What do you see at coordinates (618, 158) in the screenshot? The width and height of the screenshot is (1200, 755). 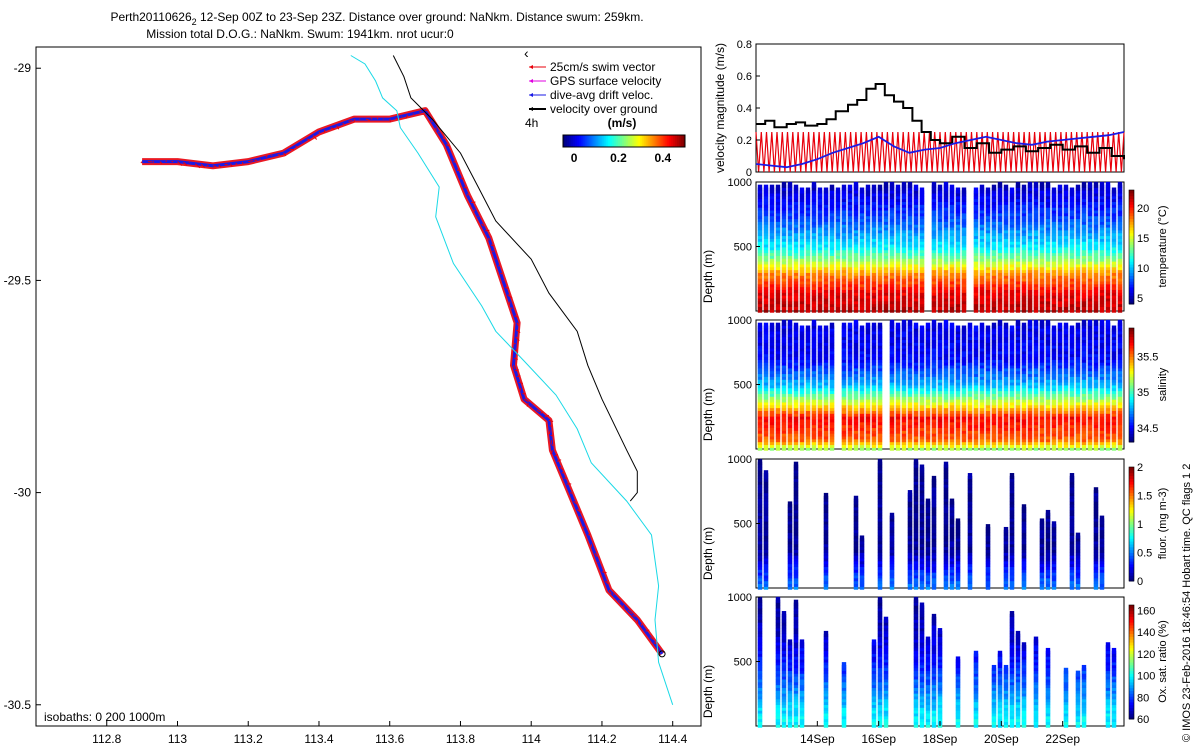 I see `colorbar-tick-label: 0.2` at bounding box center [618, 158].